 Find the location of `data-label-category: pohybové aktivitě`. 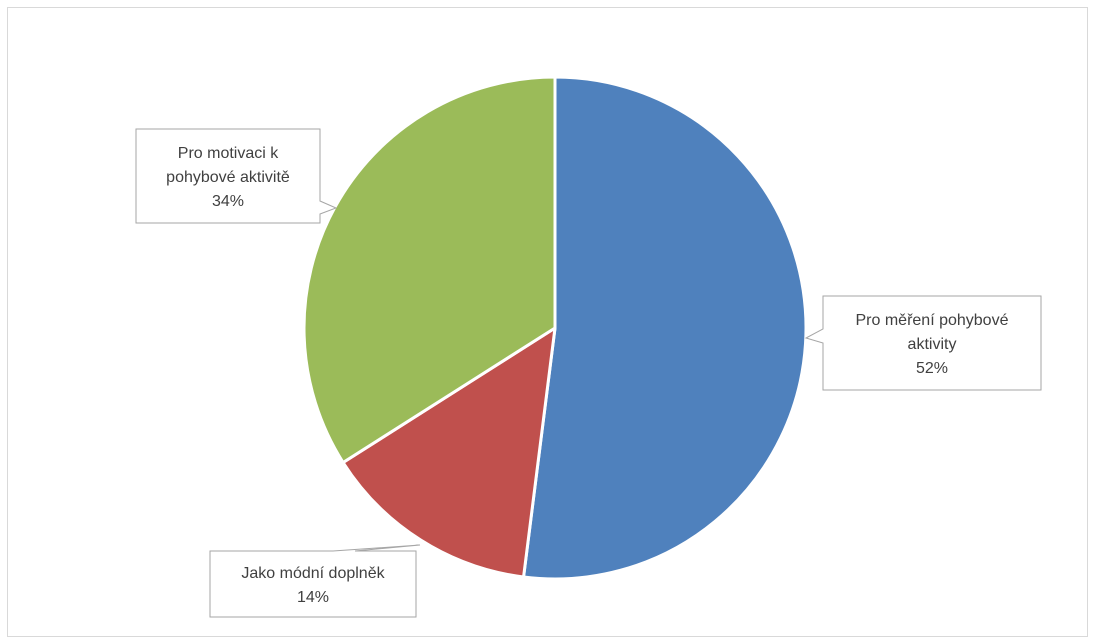

data-label-category: pohybové aktivitě is located at coordinates (228, 177).